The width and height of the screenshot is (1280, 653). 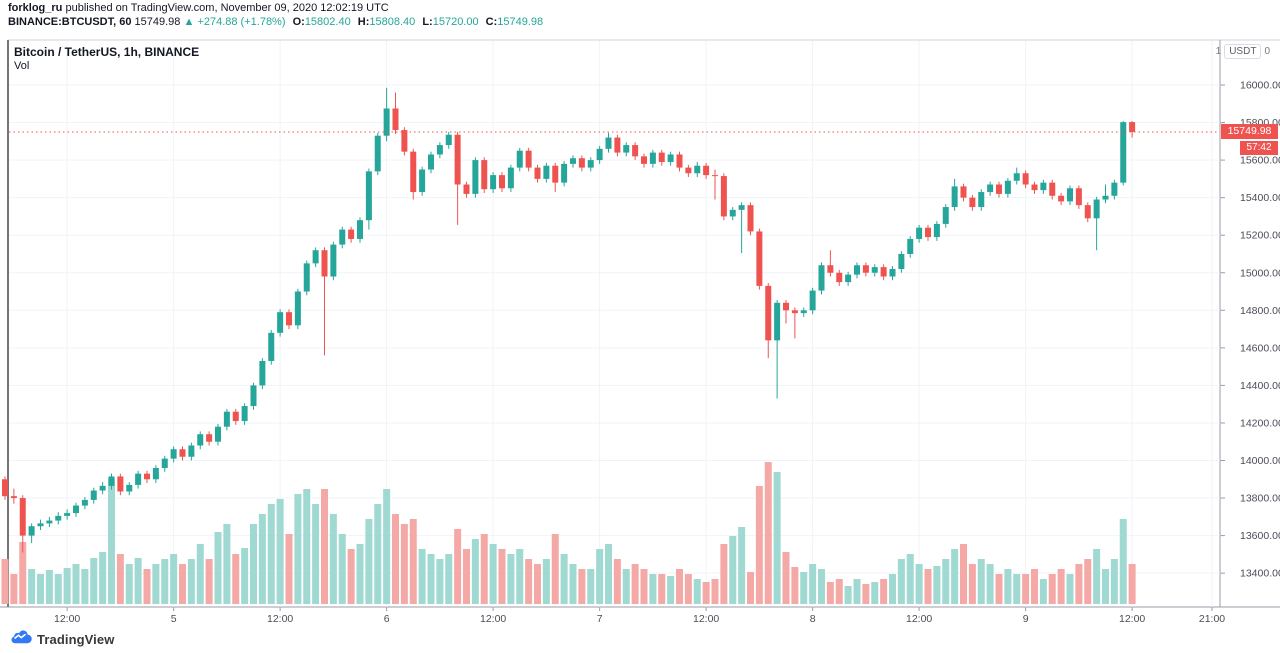 What do you see at coordinates (392, 22) in the screenshot?
I see `high-value: 15808.40` at bounding box center [392, 22].